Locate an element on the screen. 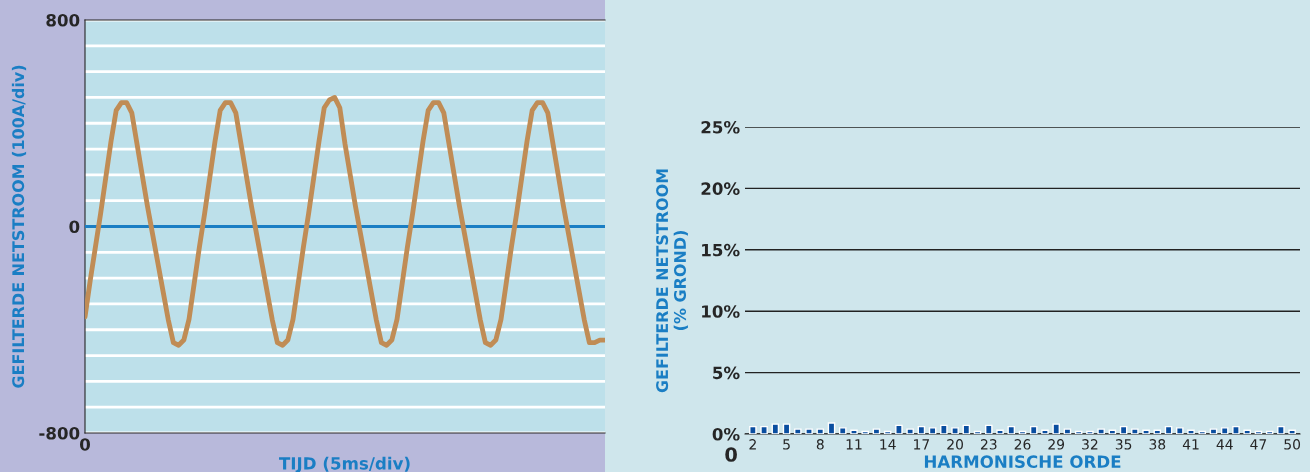  x-tick-label: 20 is located at coordinates (955, 444).